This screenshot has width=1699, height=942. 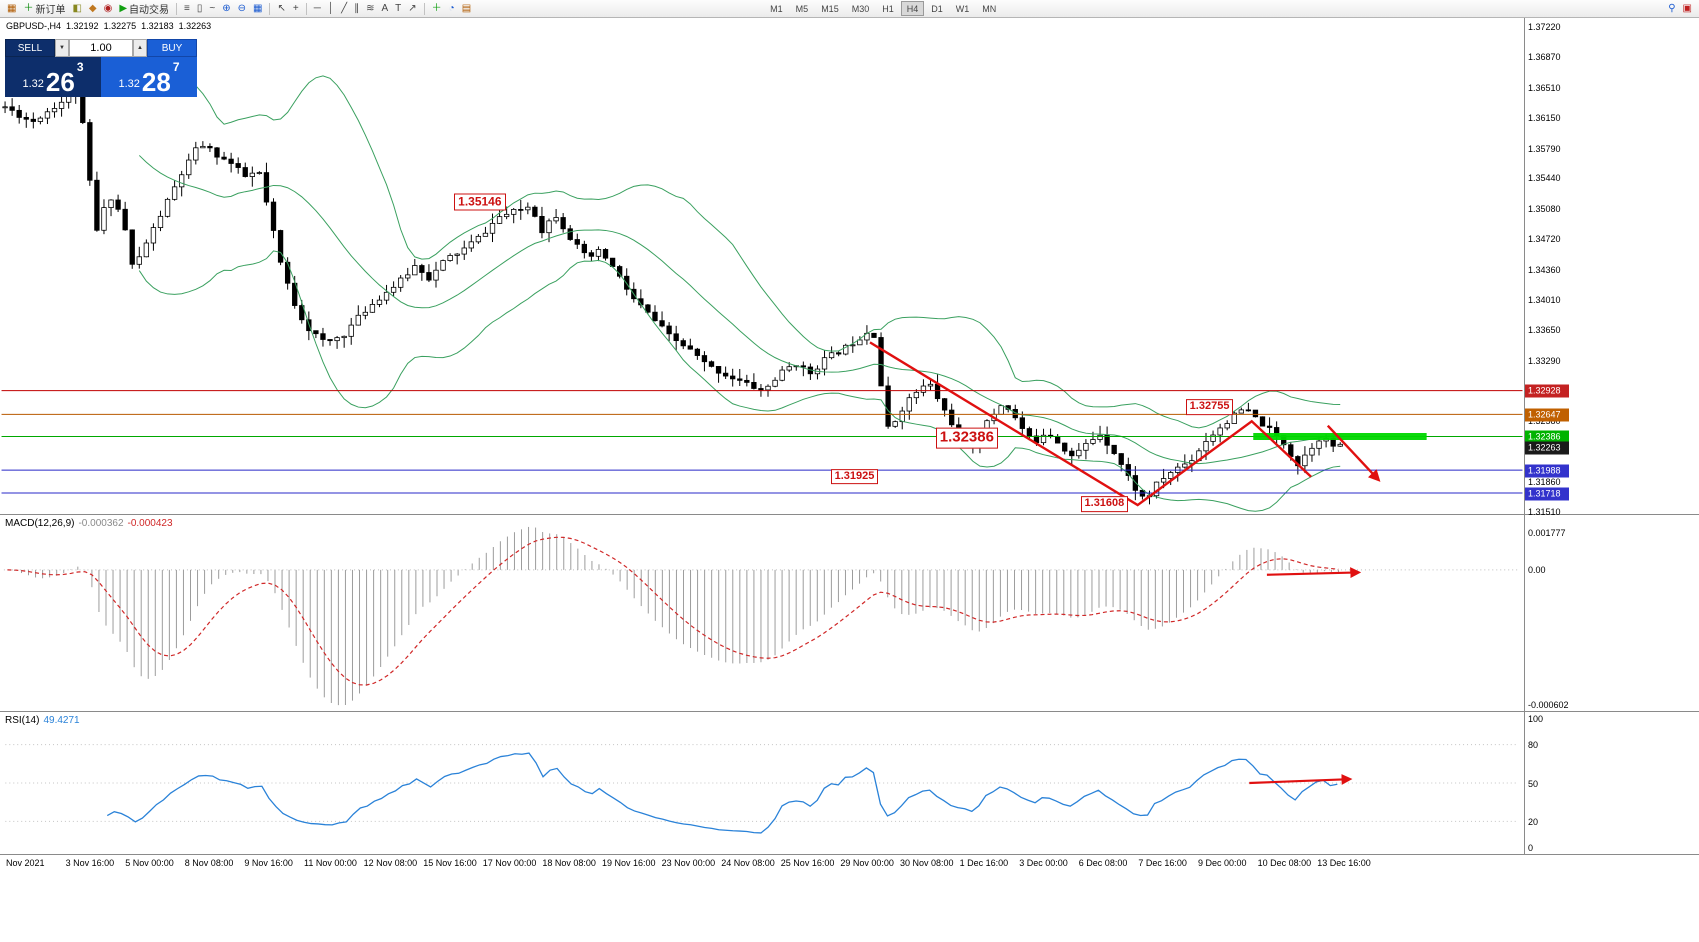 What do you see at coordinates (370, 9) in the screenshot?
I see `fibonacci-icon: ≋` at bounding box center [370, 9].